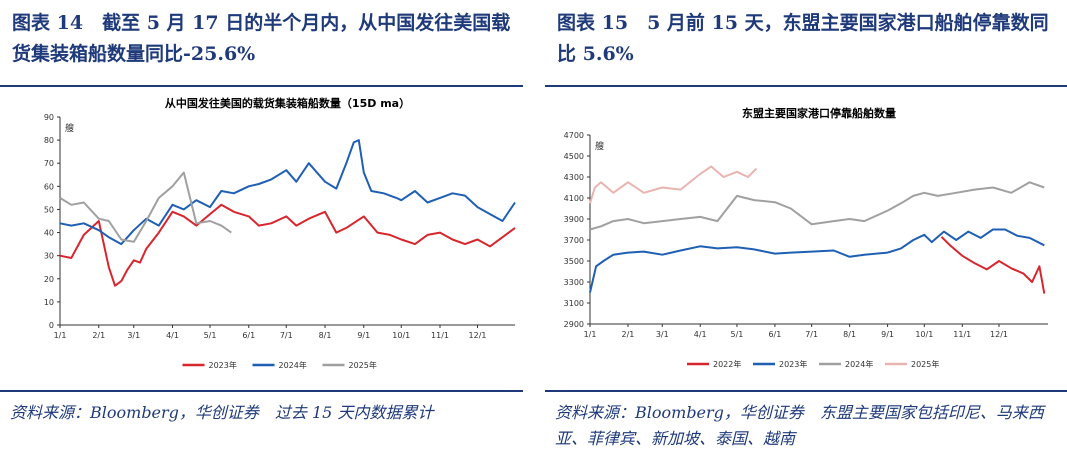  What do you see at coordinates (49, 256) in the screenshot?
I see `y-tick-label: 30` at bounding box center [49, 256].